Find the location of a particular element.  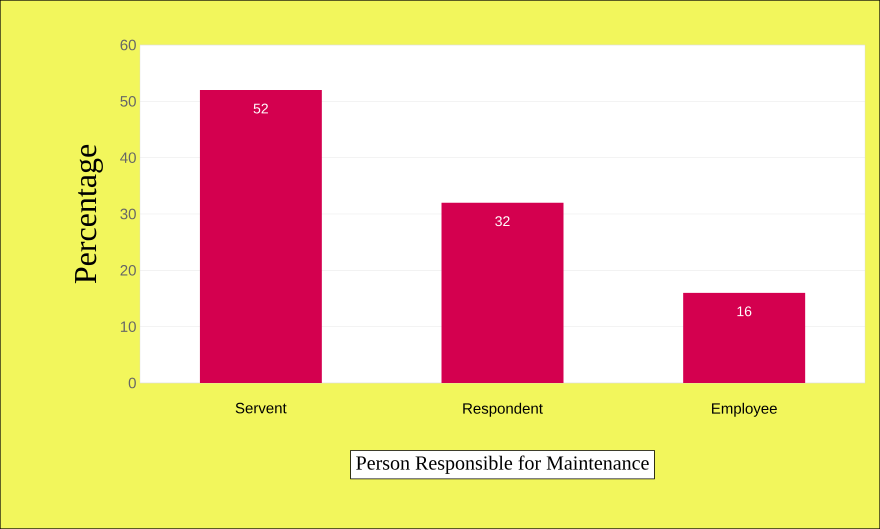

x-tick-label: Employee is located at coordinates (744, 409).